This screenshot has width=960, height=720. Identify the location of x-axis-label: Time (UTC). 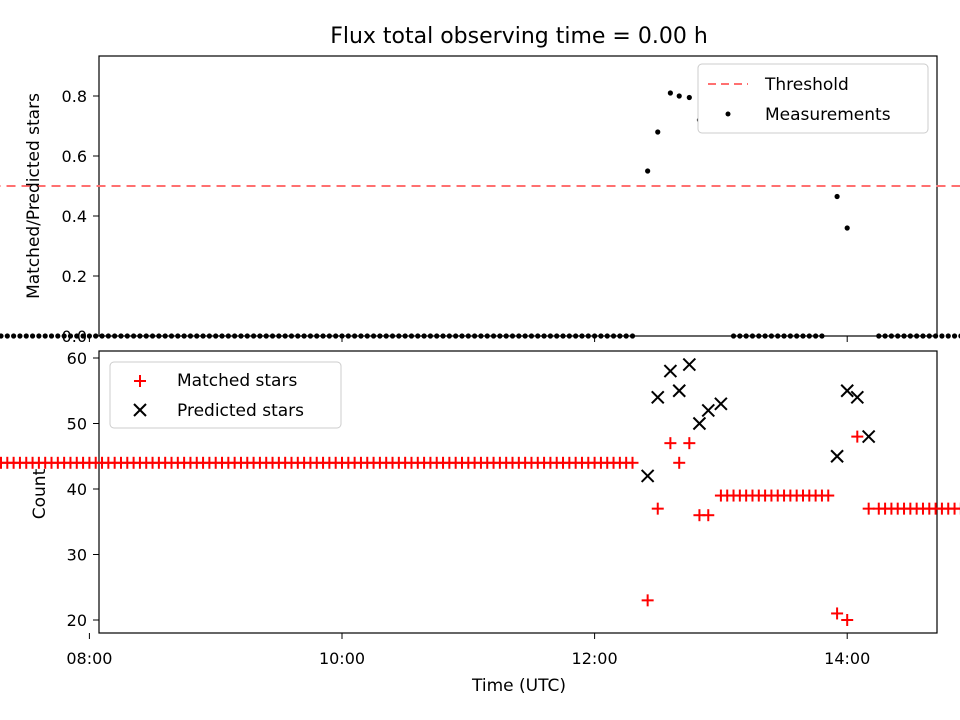
(518, 686).